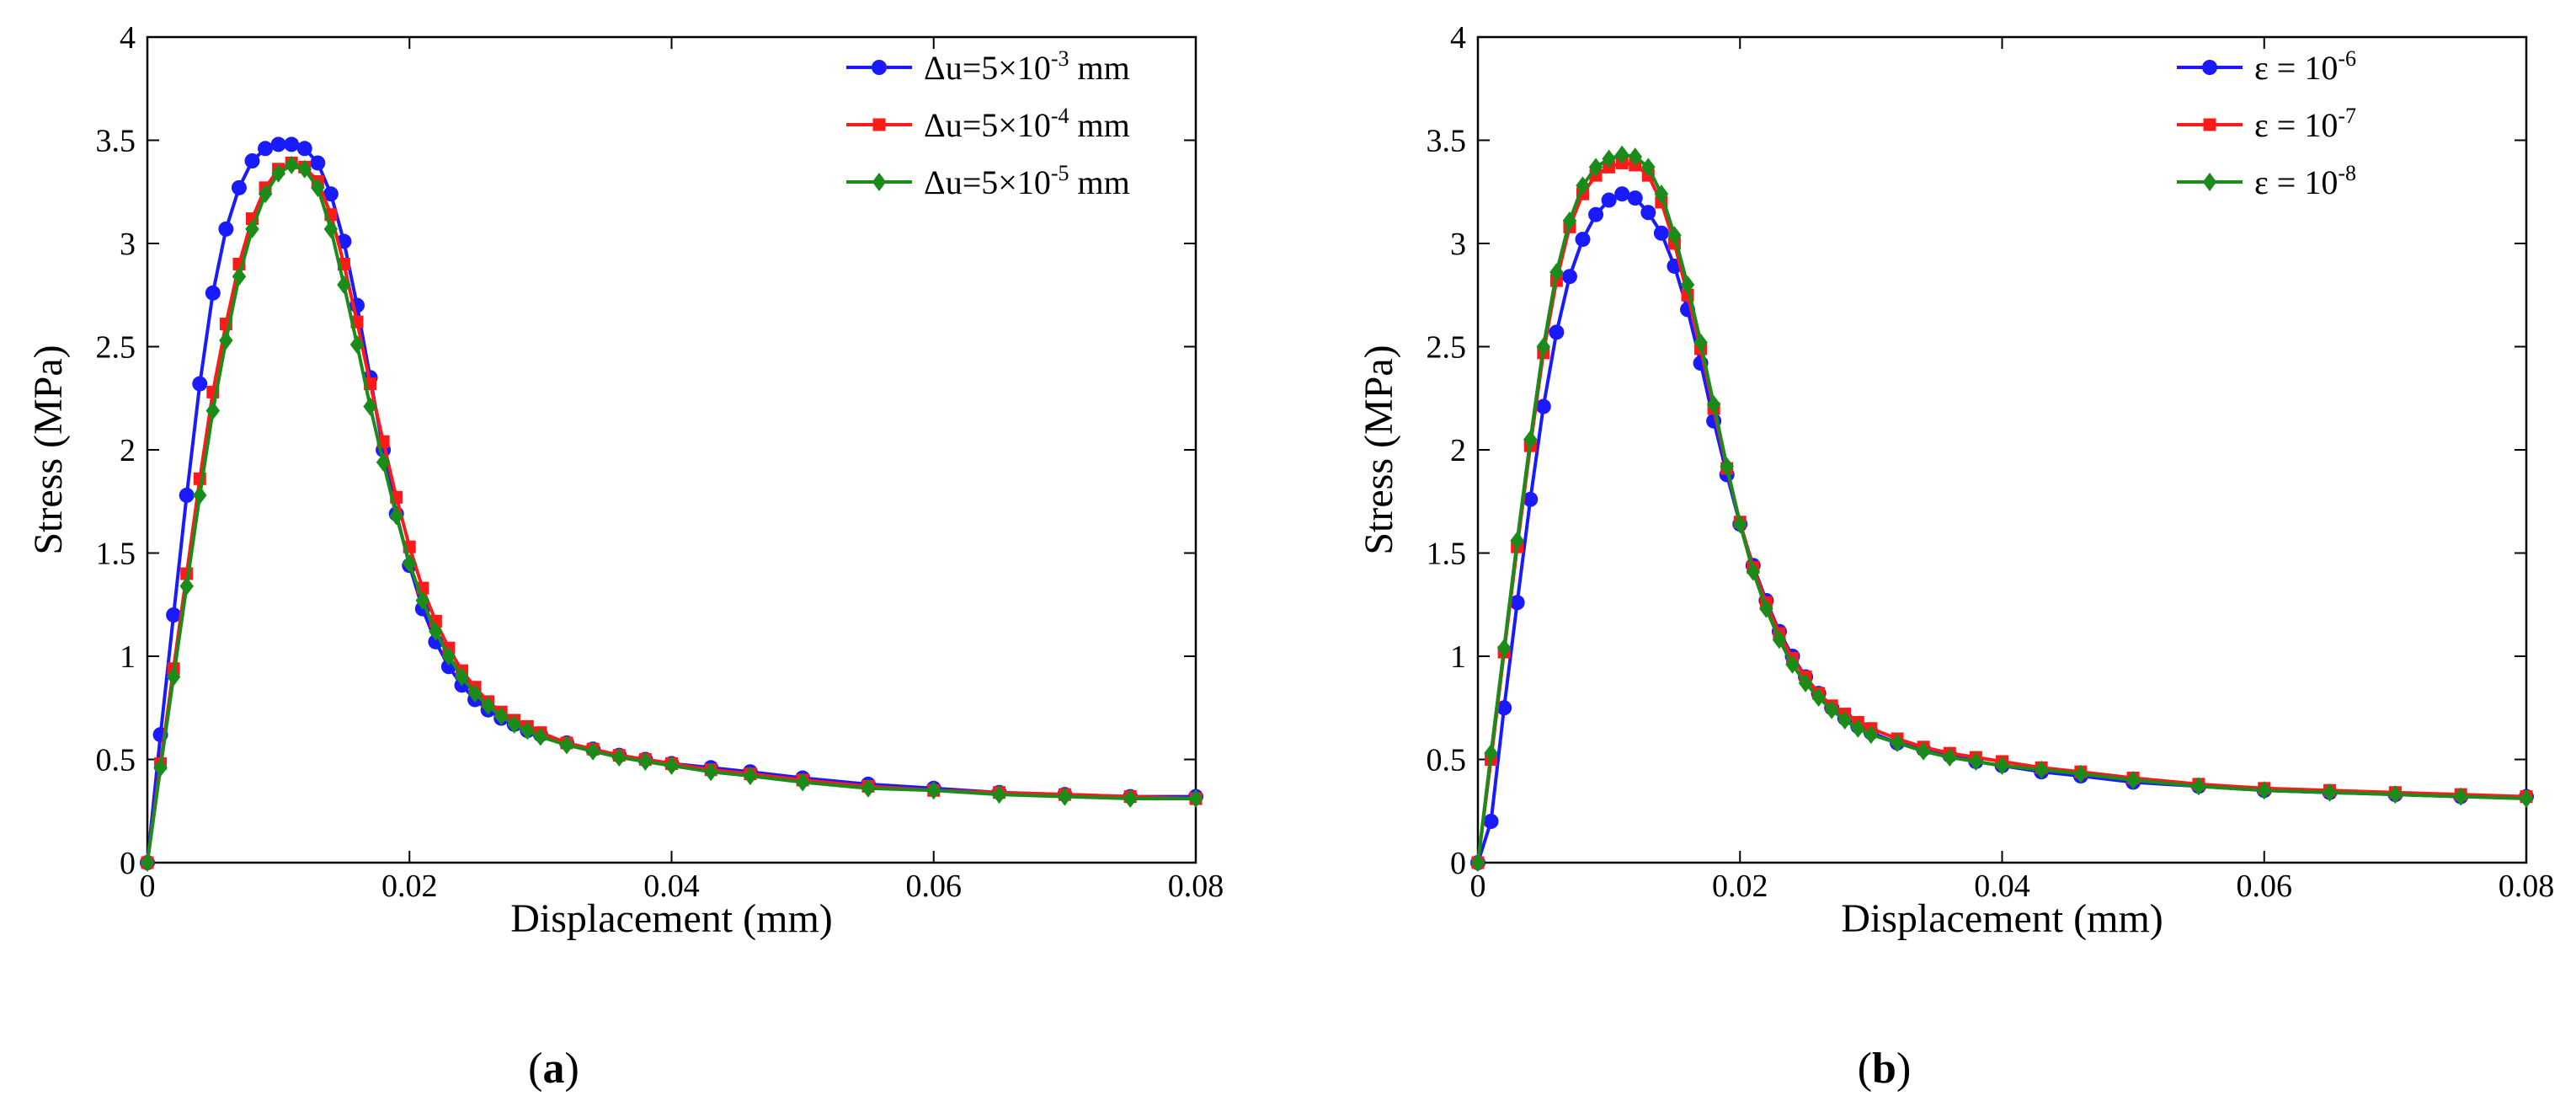  Describe the element at coordinates (116, 348) in the screenshot. I see `y-tick-label: 2.5` at that location.